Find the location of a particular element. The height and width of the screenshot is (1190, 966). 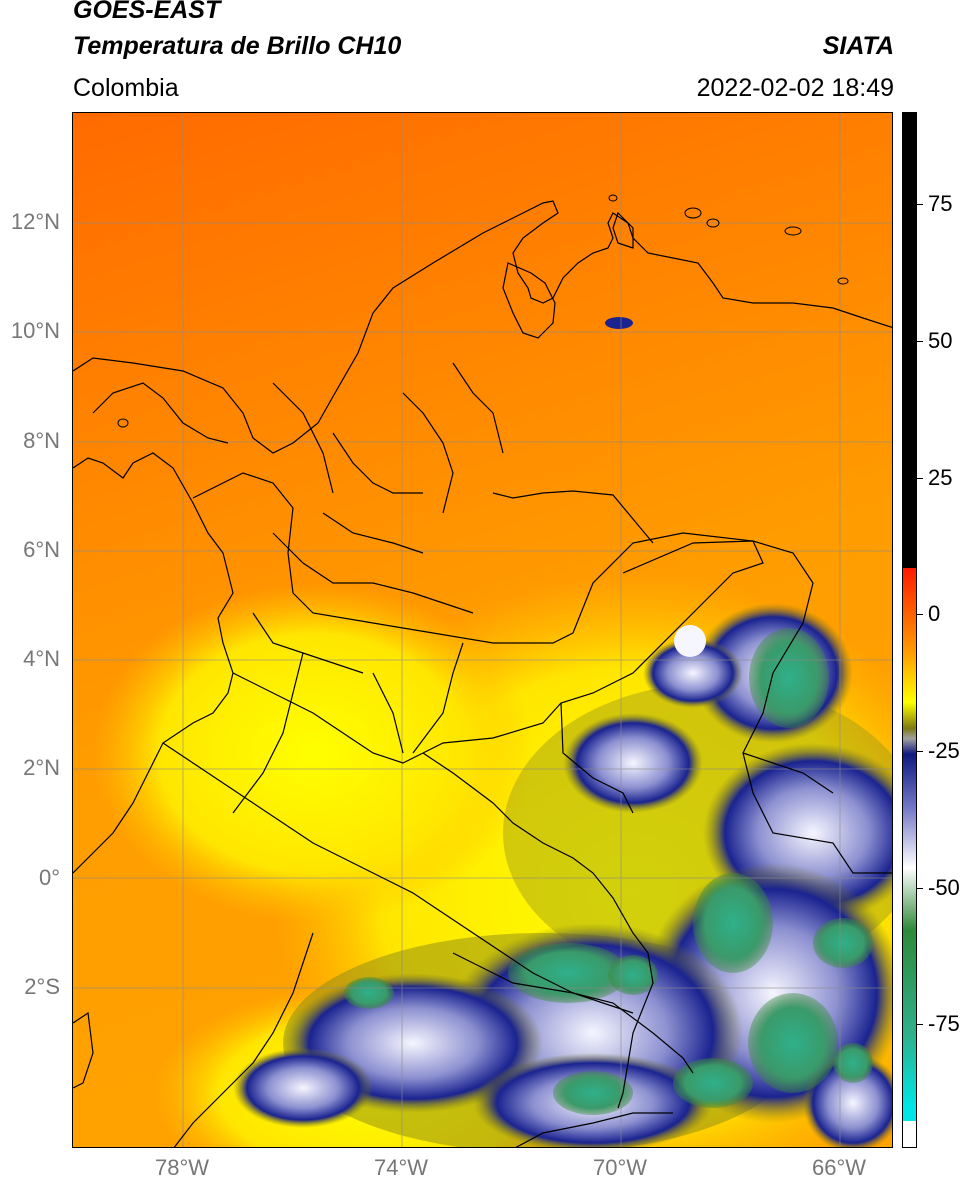

islands is located at coordinates (483, 311).